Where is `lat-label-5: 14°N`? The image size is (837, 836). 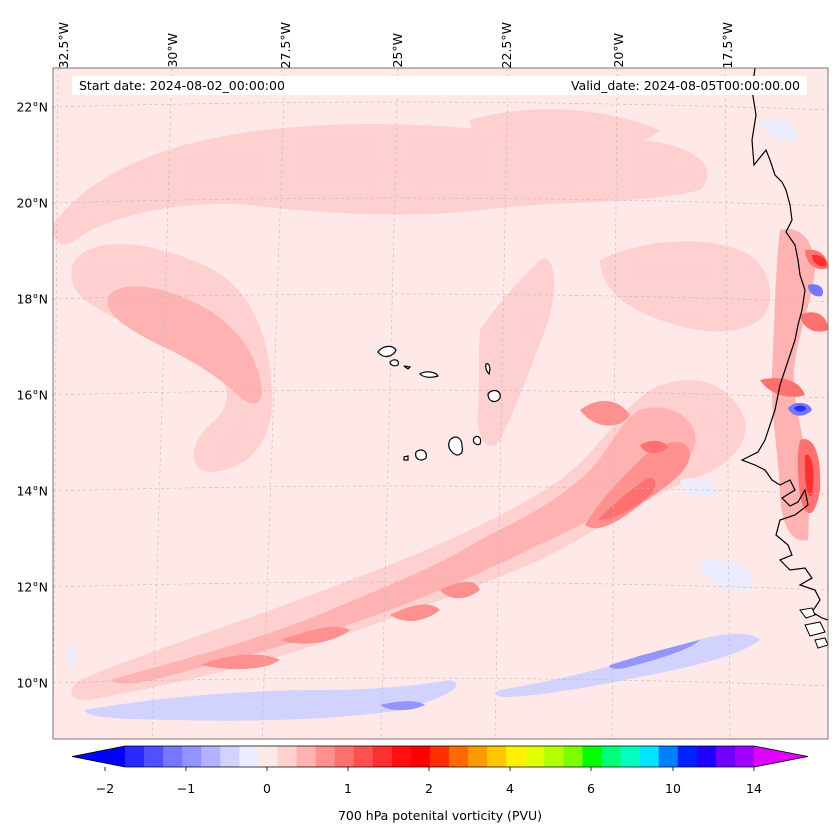 lat-label-5: 14°N is located at coordinates (32, 491).